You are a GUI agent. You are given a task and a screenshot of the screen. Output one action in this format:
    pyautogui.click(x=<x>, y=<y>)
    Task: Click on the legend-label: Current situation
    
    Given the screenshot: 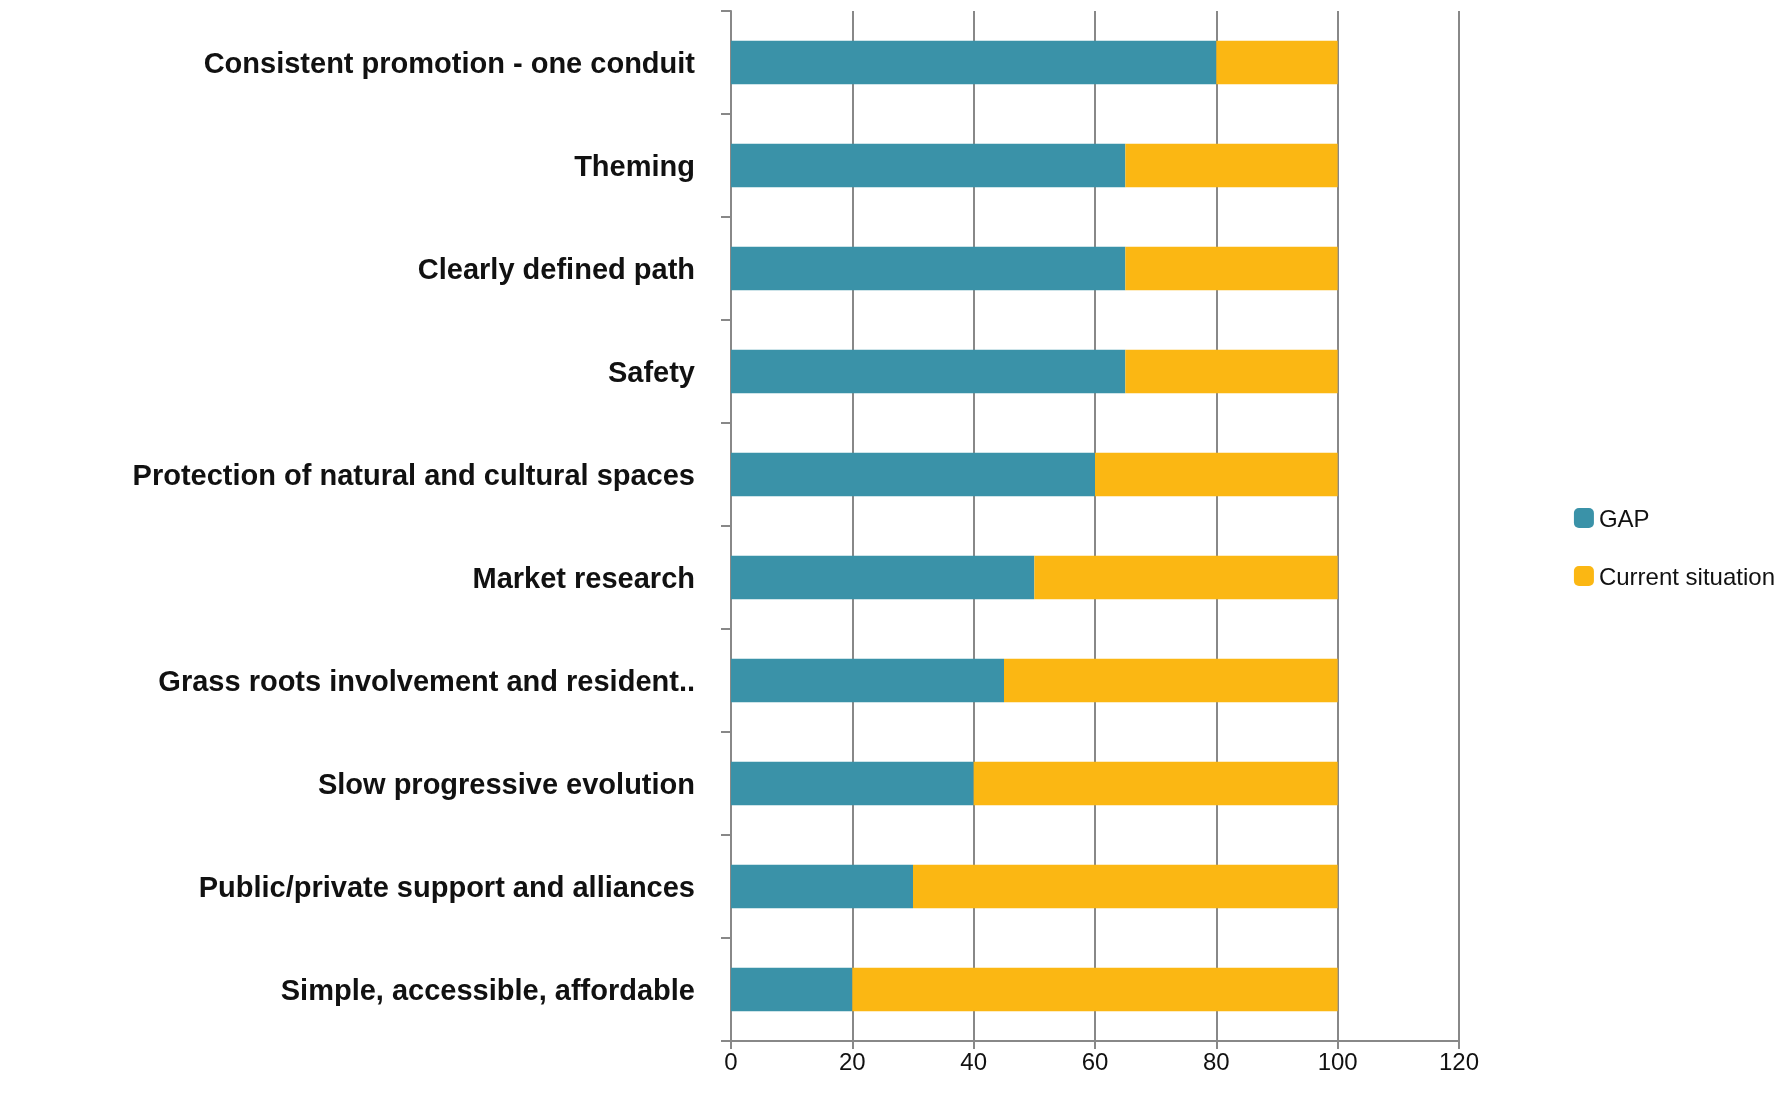 What is the action you would take?
    pyautogui.click(x=1687, y=576)
    